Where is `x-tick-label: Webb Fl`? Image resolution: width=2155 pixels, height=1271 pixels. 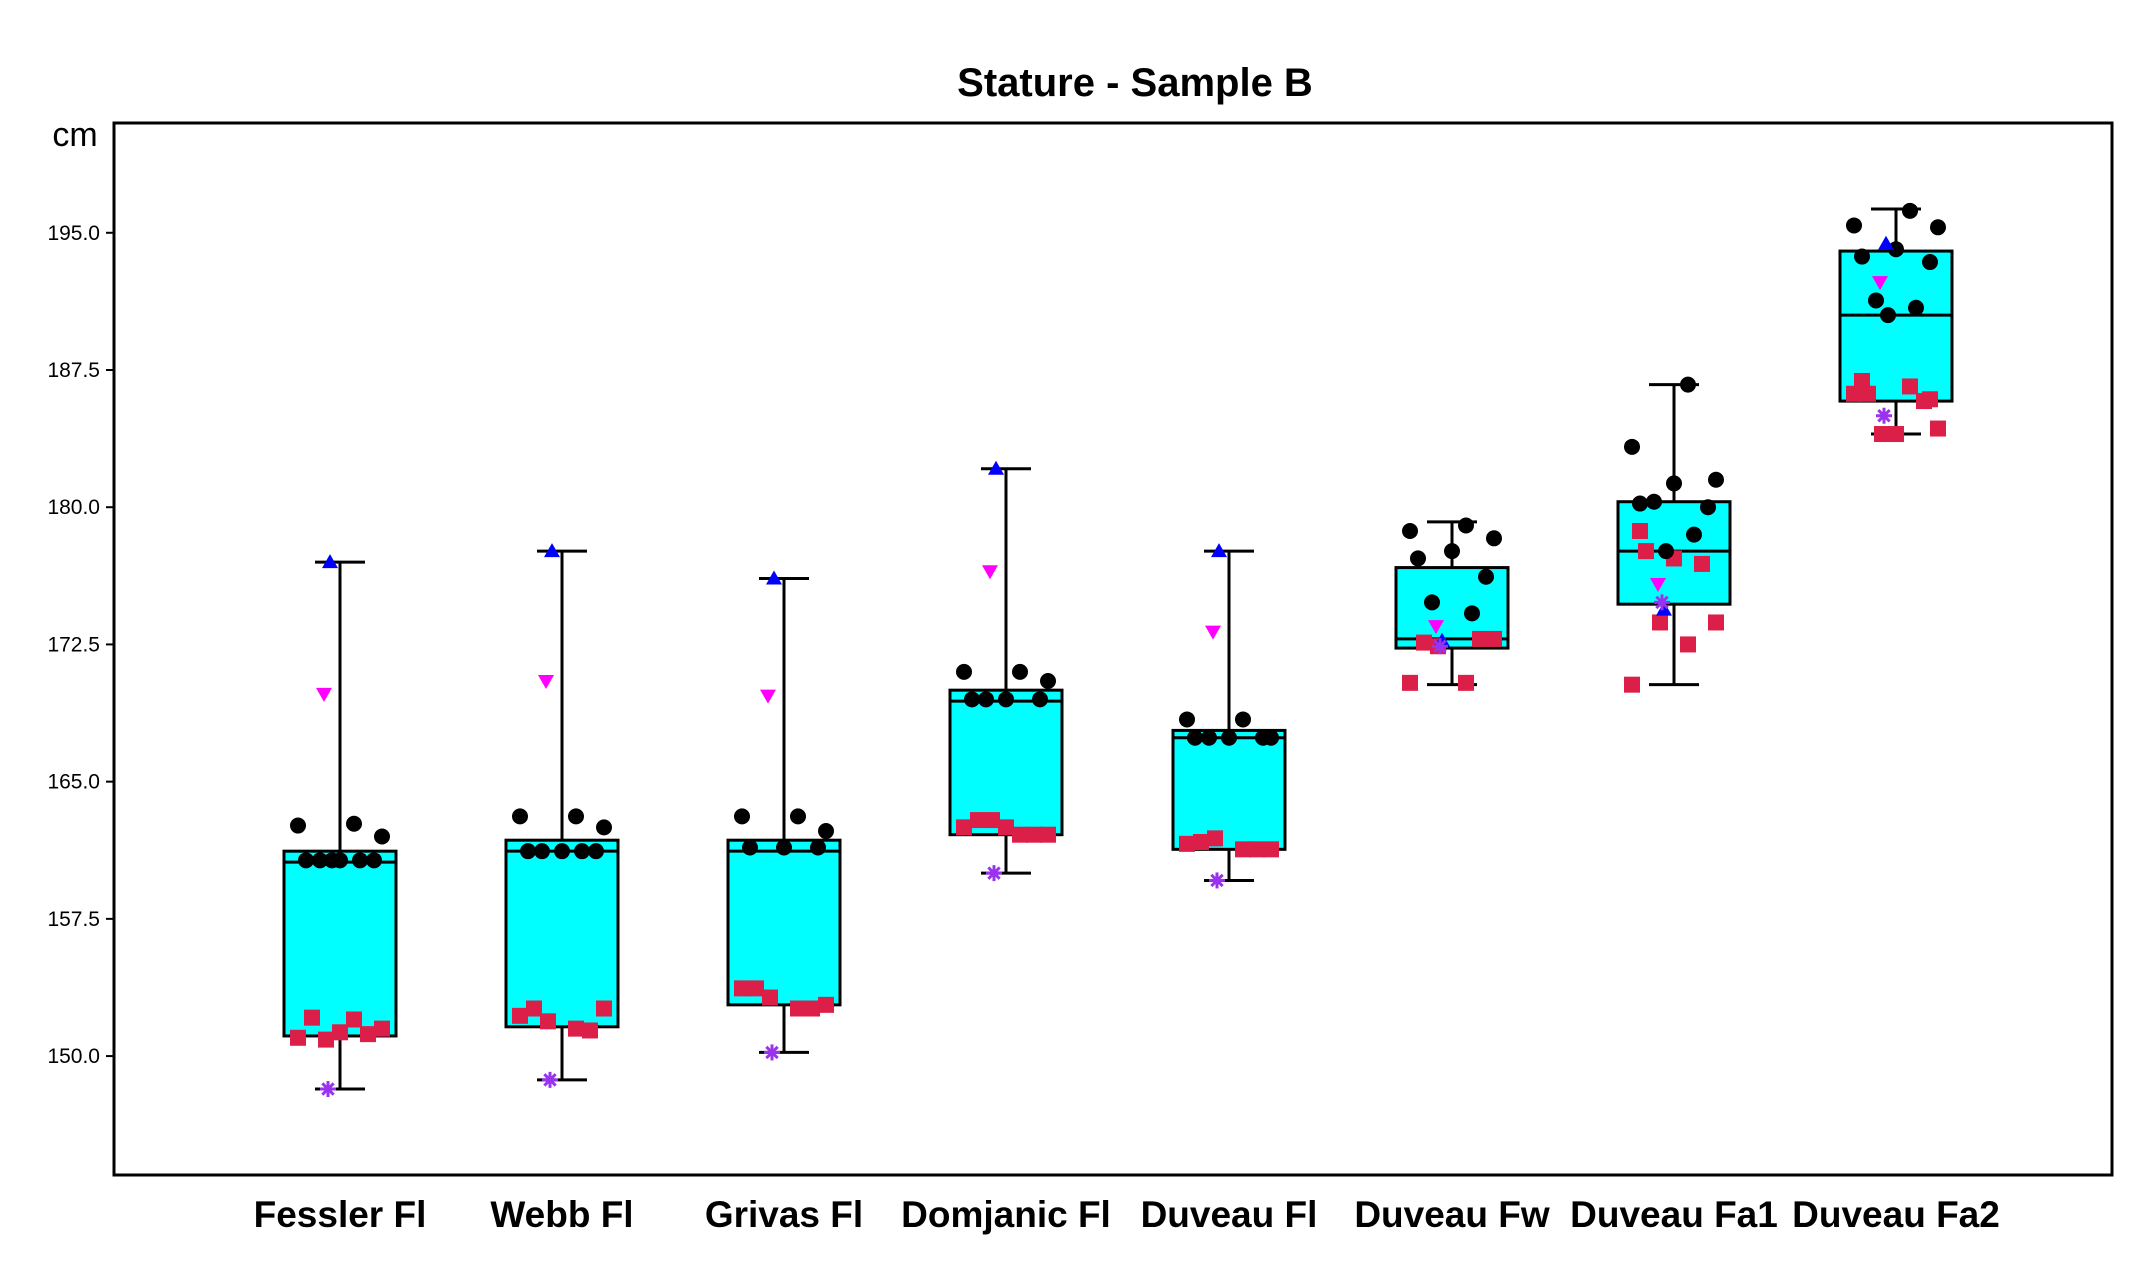 x-tick-label: Webb Fl is located at coordinates (561, 1214).